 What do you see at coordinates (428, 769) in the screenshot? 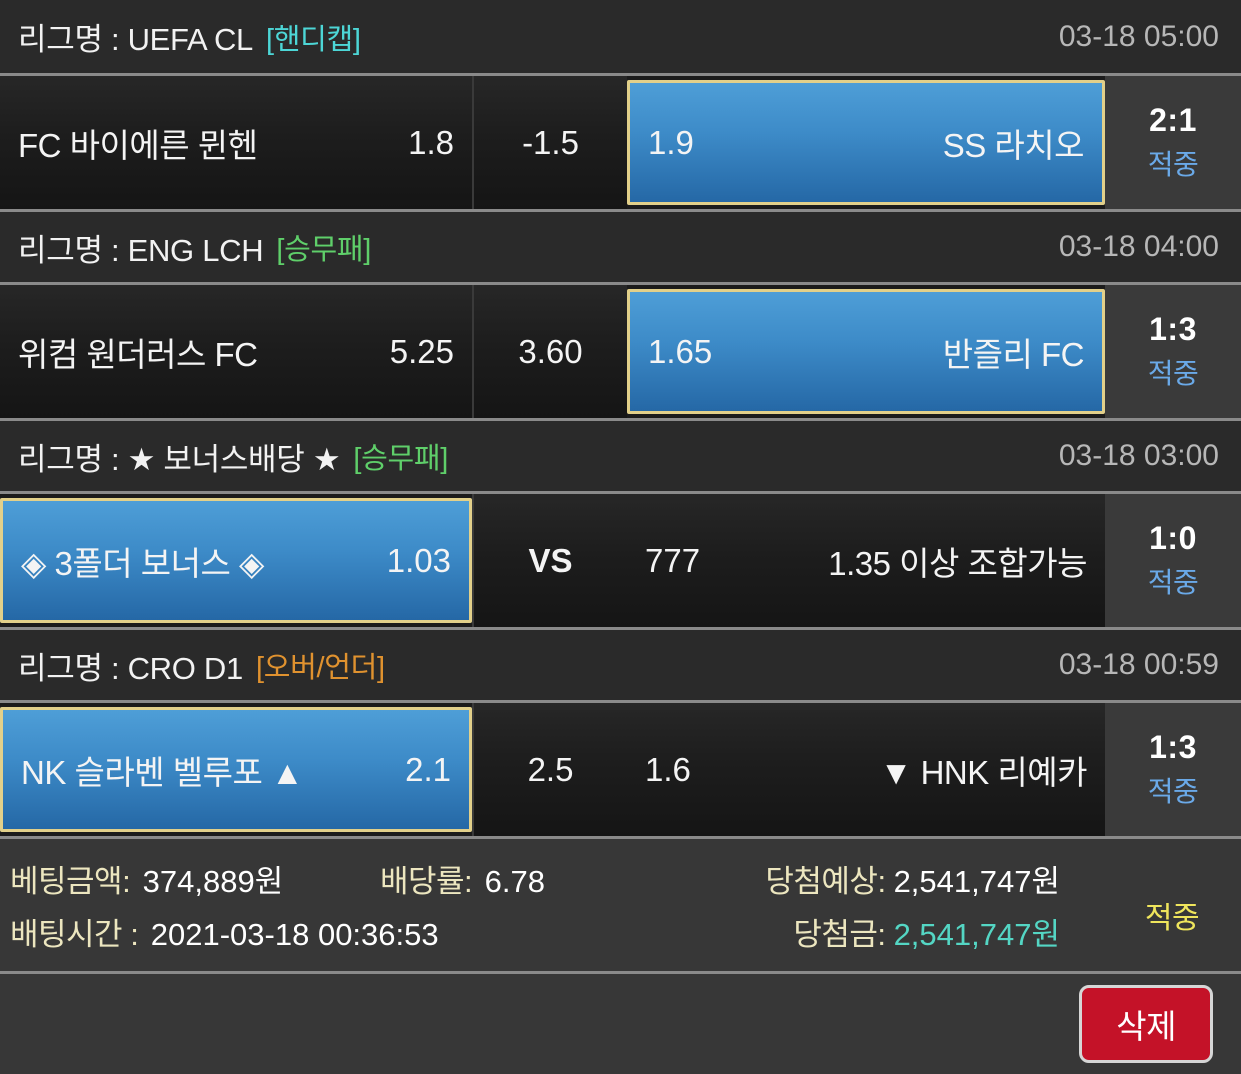
I see `home-odds: 2.1` at bounding box center [428, 769].